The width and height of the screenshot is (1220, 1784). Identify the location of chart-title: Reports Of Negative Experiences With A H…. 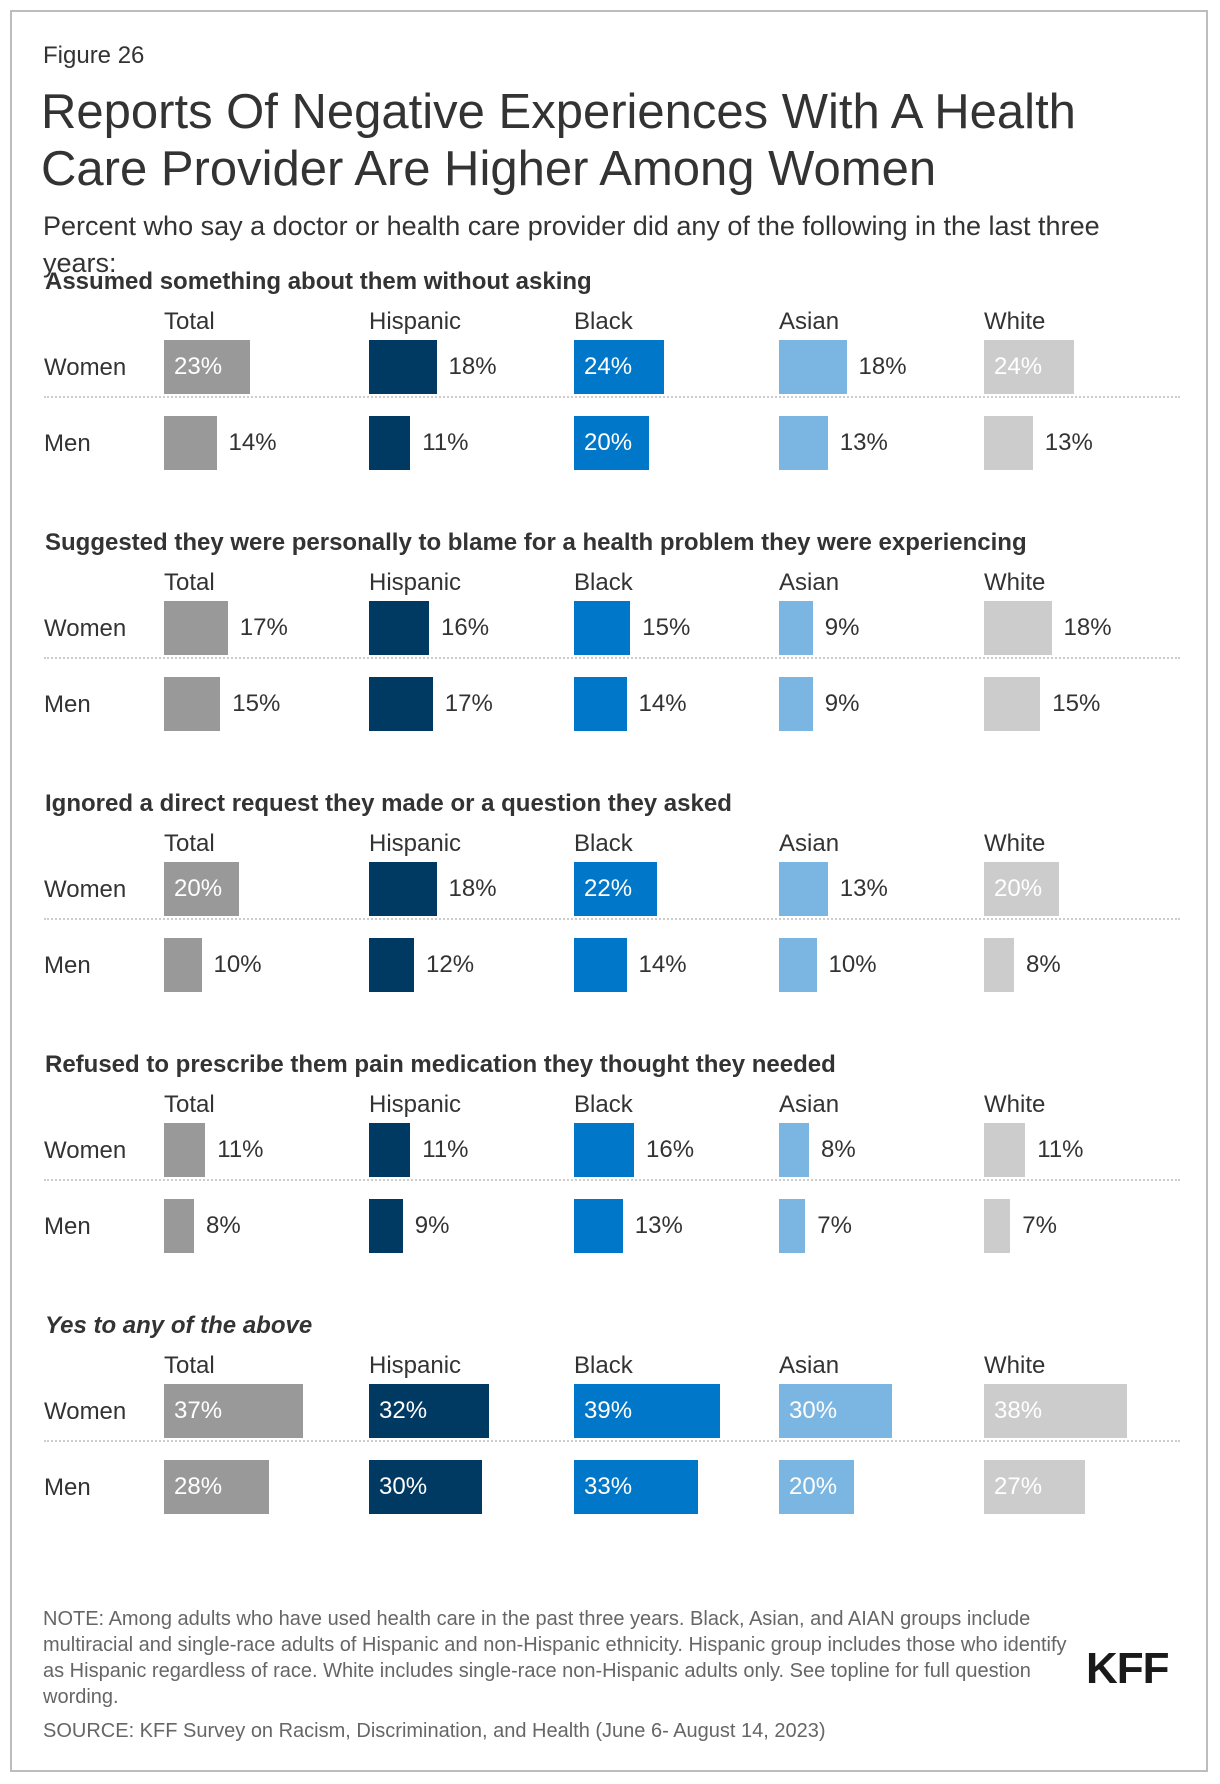
(558, 140).